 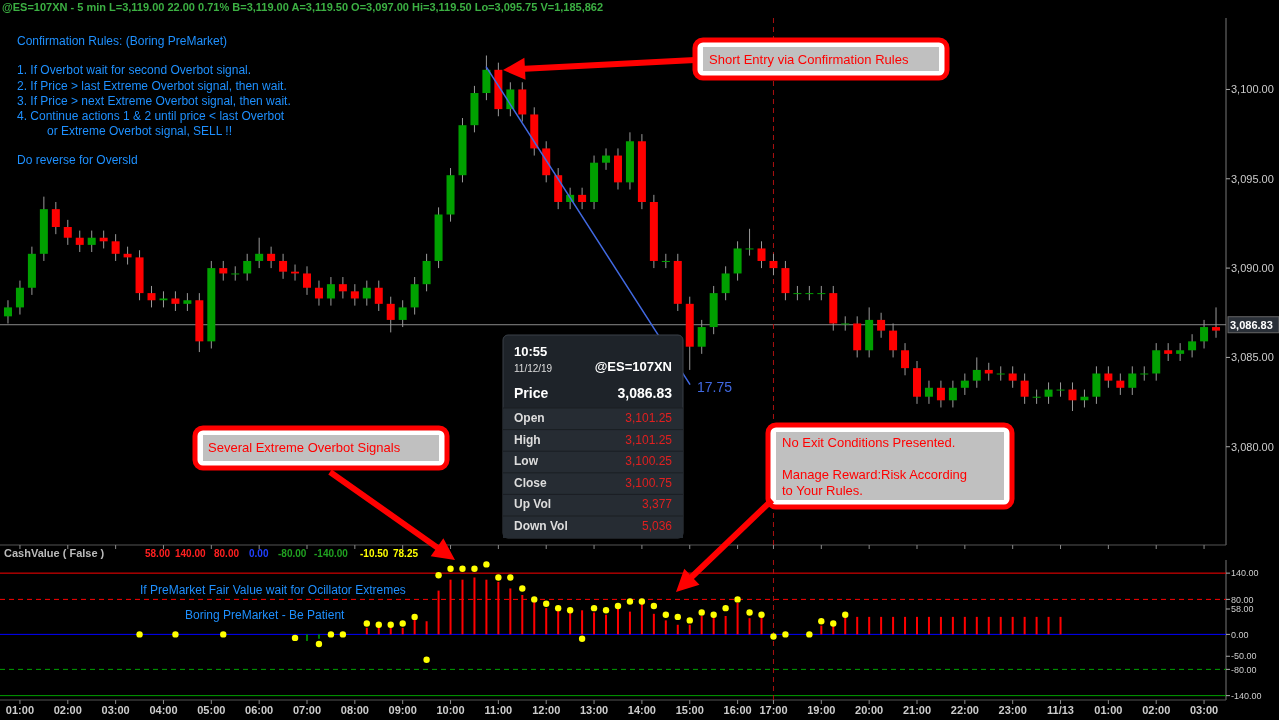 What do you see at coordinates (821, 710) in the screenshot?
I see `x-tick-label: 19:00` at bounding box center [821, 710].